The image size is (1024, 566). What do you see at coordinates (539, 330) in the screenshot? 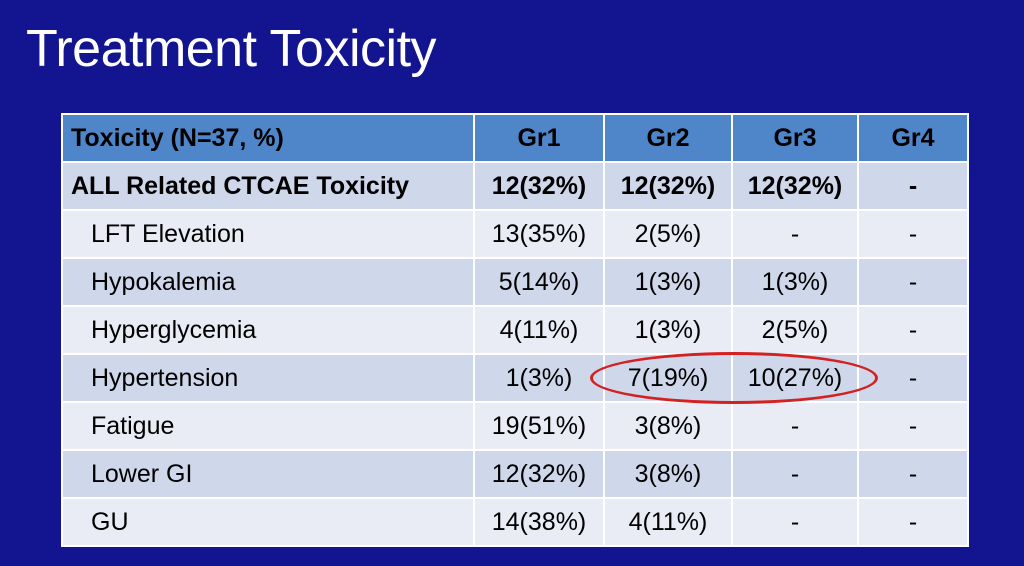
I see `cell-gr1: 4(11%)` at bounding box center [539, 330].